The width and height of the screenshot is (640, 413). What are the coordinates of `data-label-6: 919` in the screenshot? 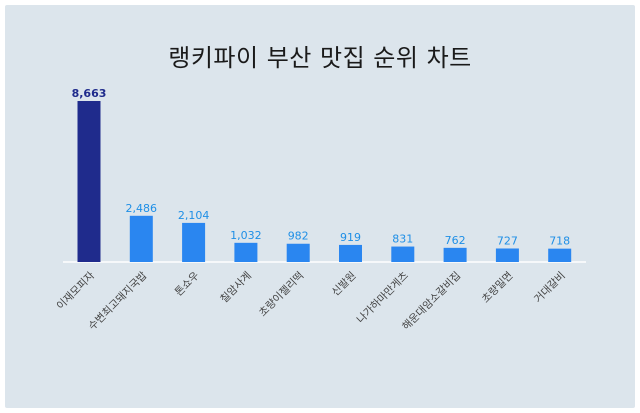 It's located at (350, 237).